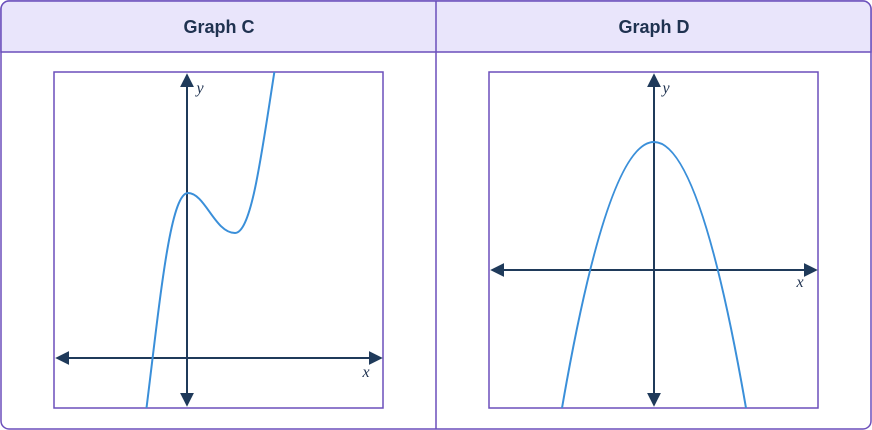  Describe the element at coordinates (218, 27) in the screenshot. I see `header: Graph C` at that location.